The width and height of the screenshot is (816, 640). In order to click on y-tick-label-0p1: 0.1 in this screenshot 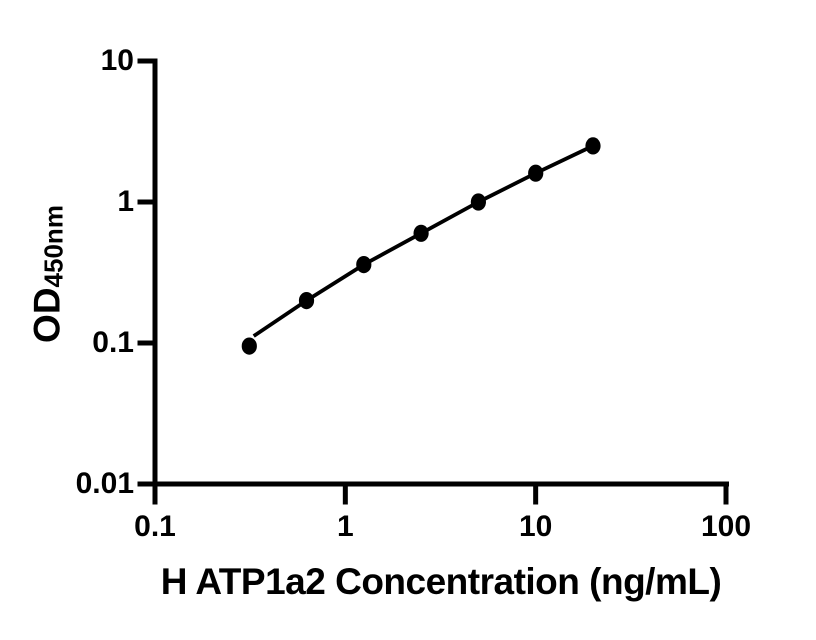, I will do `click(113, 342)`.